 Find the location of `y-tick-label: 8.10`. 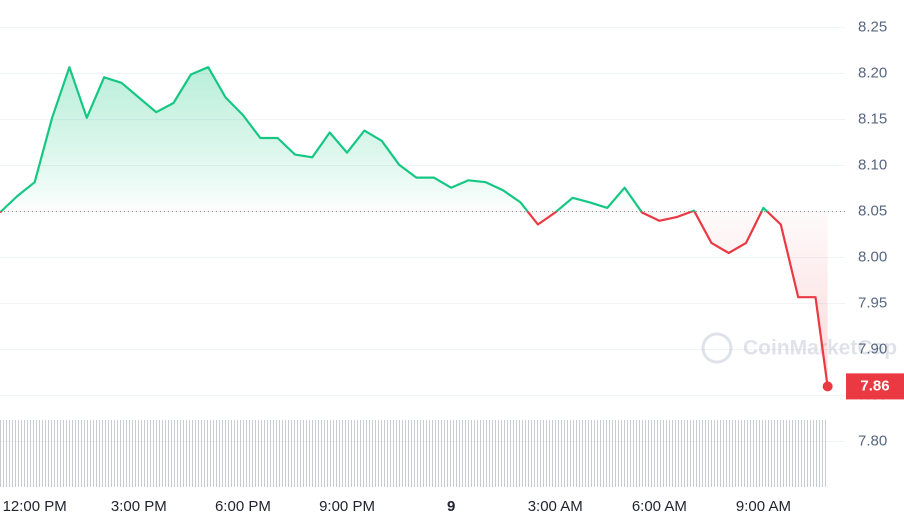

y-tick-label: 8.10 is located at coordinates (872, 165).